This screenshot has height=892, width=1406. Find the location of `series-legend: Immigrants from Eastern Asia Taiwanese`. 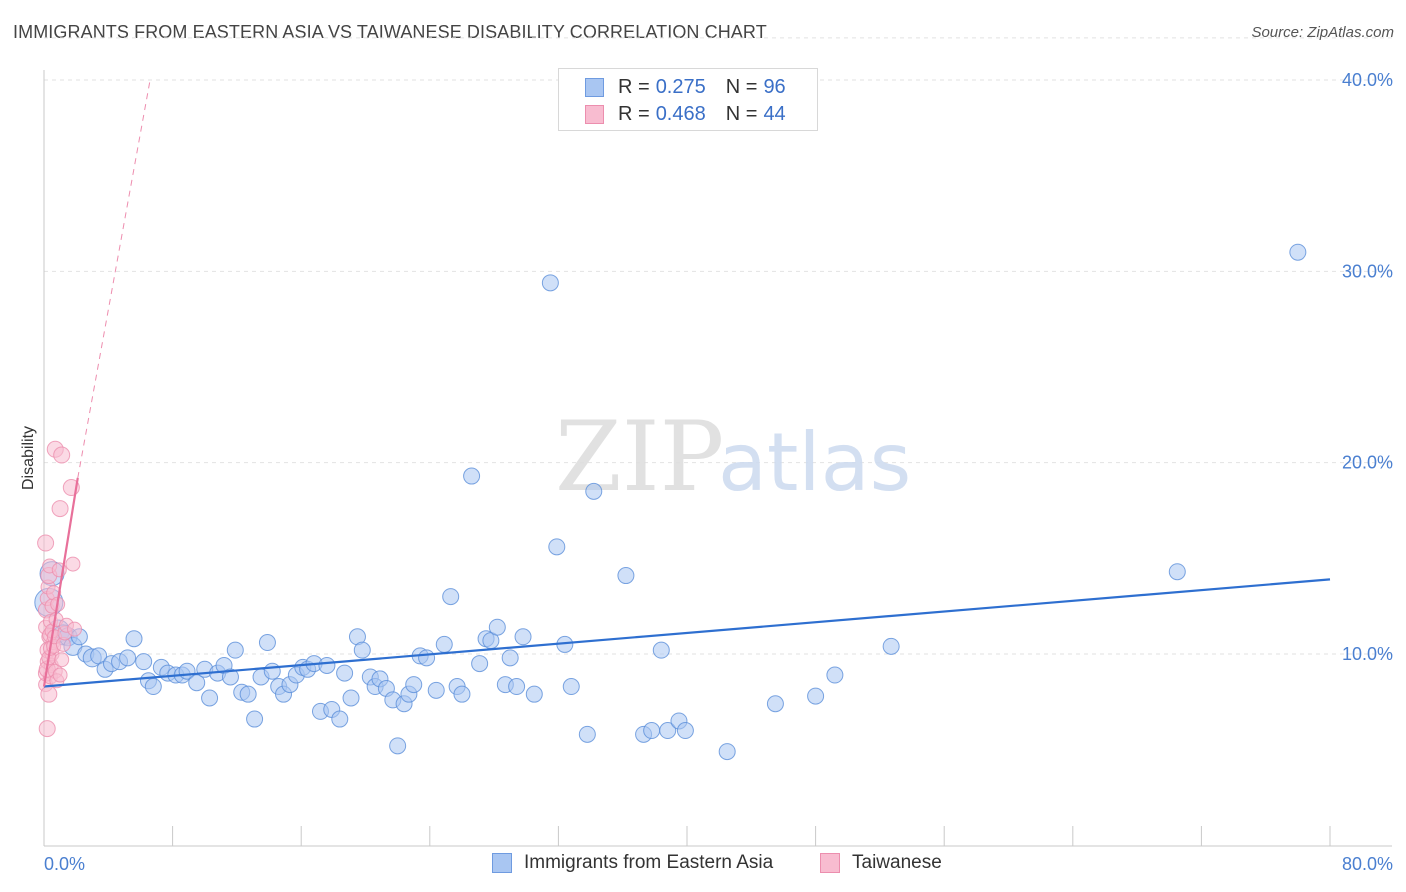

series-legend: Immigrants from Eastern Asia Taiwanese is located at coordinates (703, 864).